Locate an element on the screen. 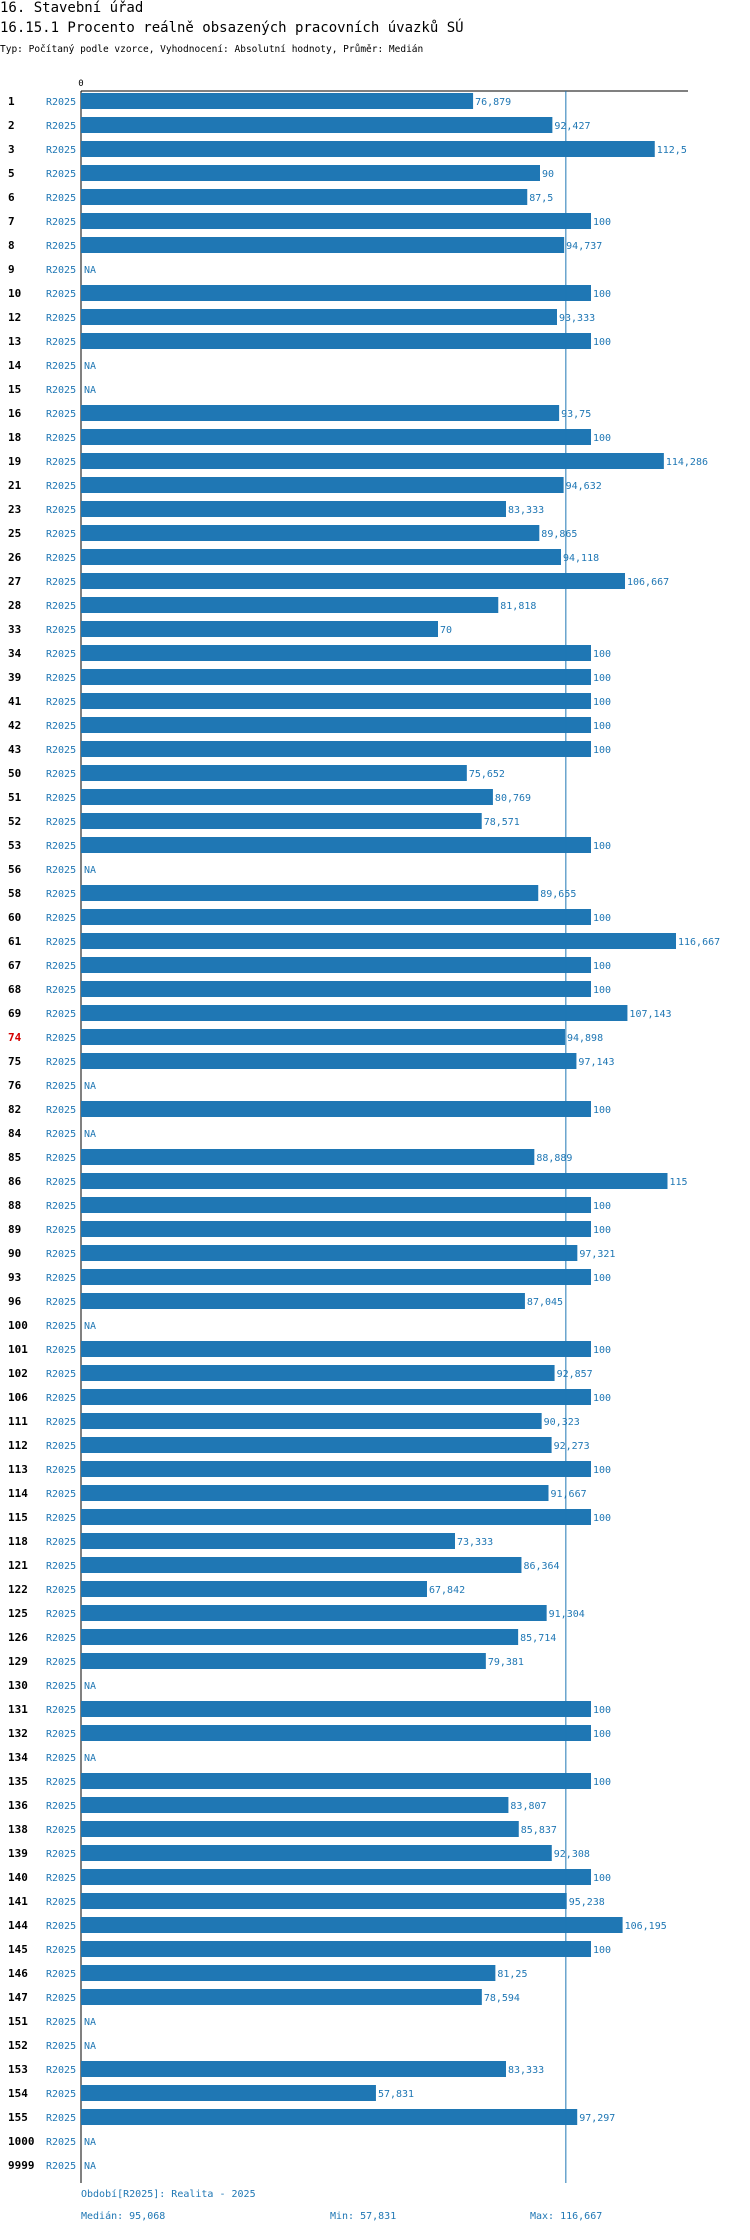 Image resolution: width=750 pixels, height=2240 pixels. data-label: 112,5 is located at coordinates (672, 150).